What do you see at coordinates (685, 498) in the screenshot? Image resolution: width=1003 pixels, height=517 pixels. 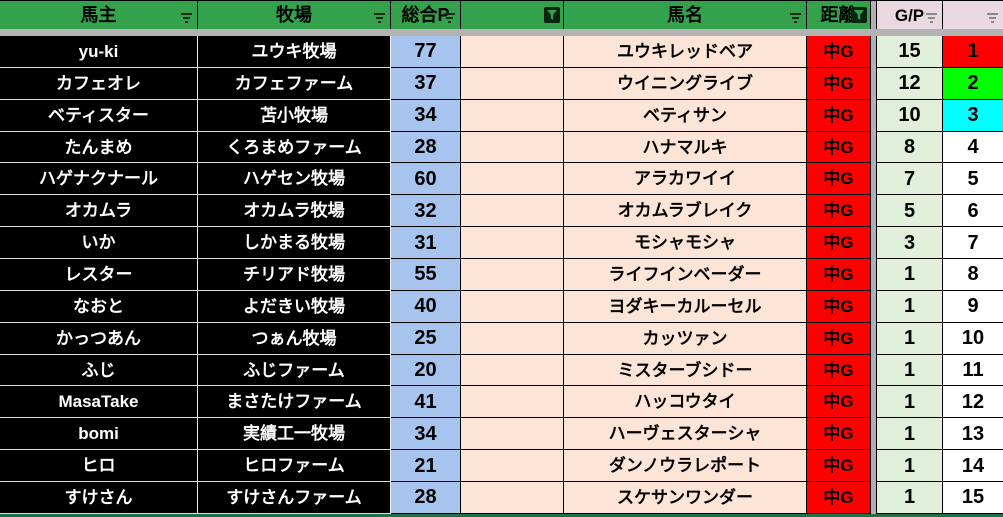 I see `cell-horse-name: スケサンワンダー` at bounding box center [685, 498].